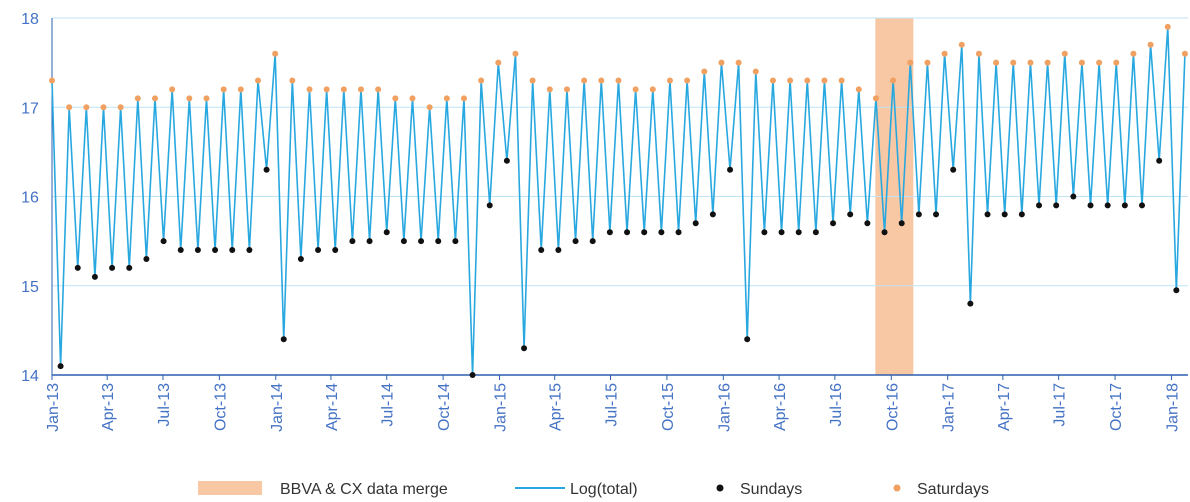 This screenshot has height=502, width=1190. I want to click on x-tick-label: Jan-17, so click(949, 407).